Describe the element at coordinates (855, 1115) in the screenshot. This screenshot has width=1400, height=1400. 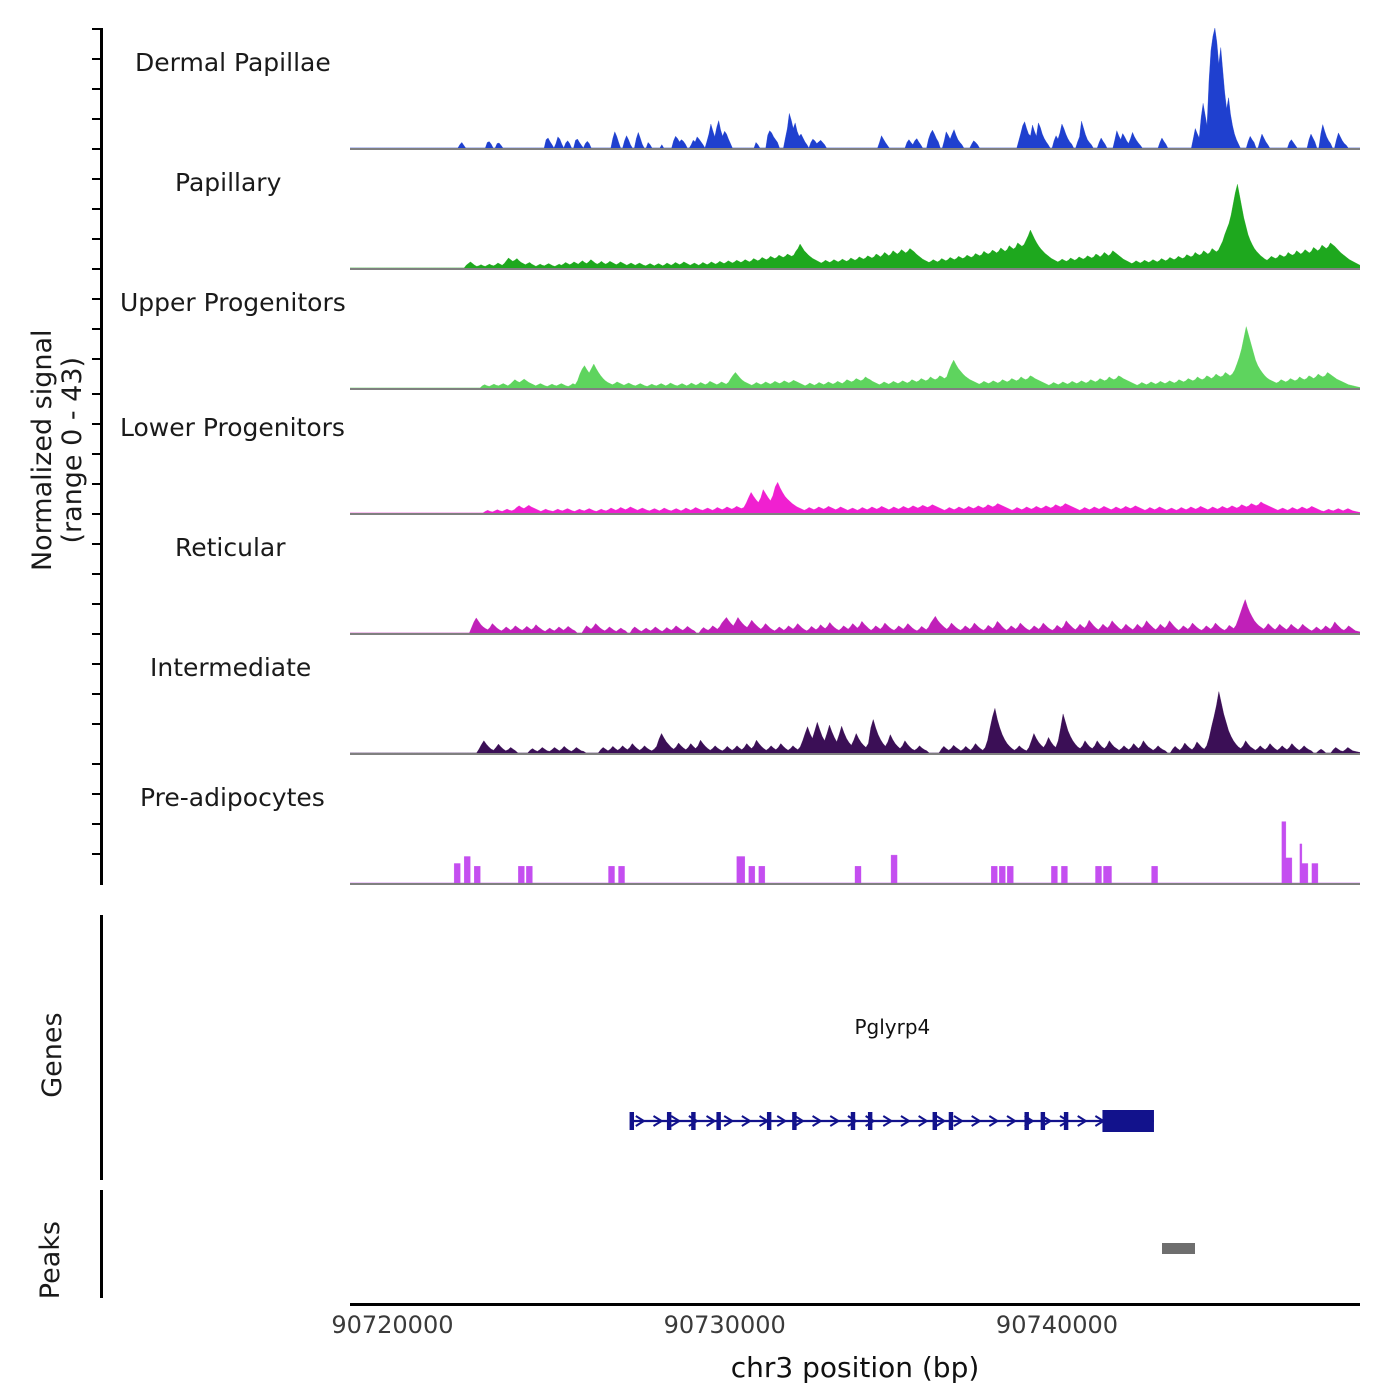
I see `gene-model` at that location.